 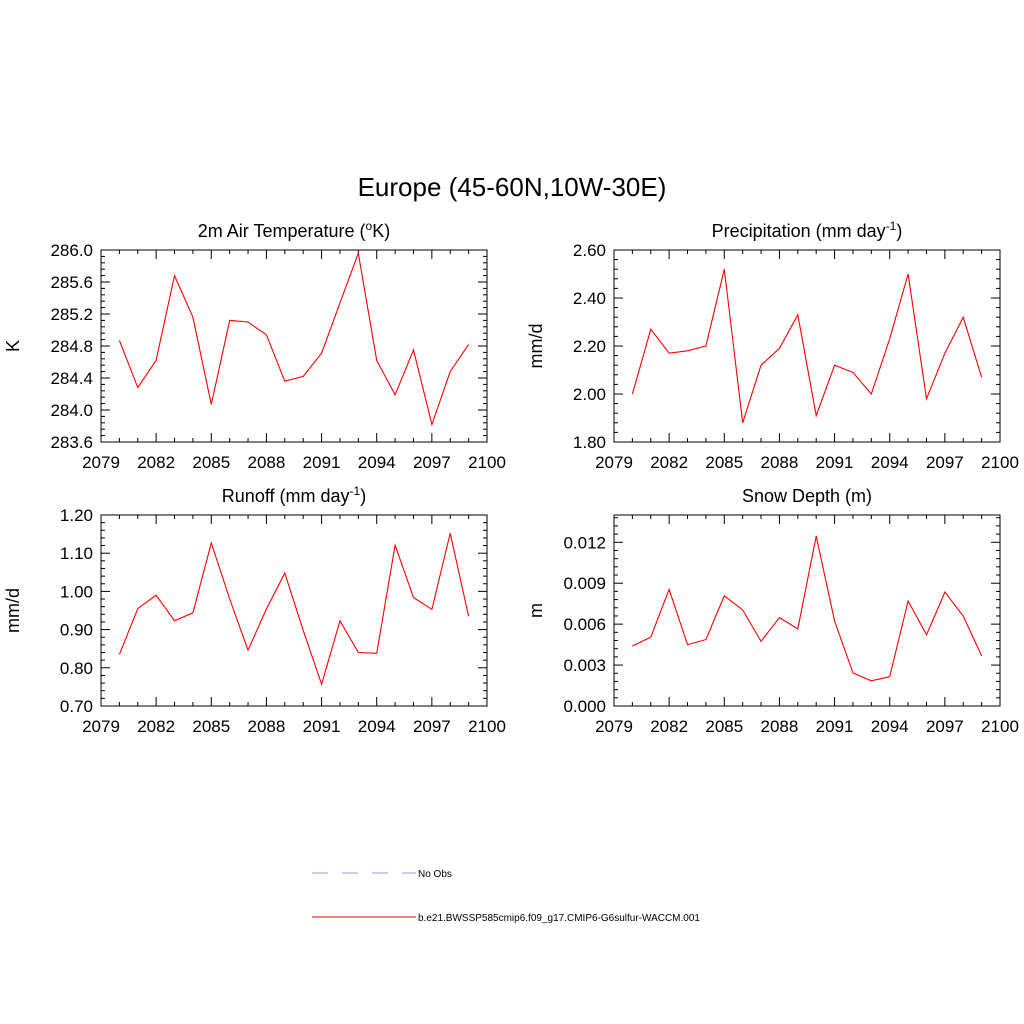 What do you see at coordinates (76, 706) in the screenshot?
I see `y-tick-label: 0.70` at bounding box center [76, 706].